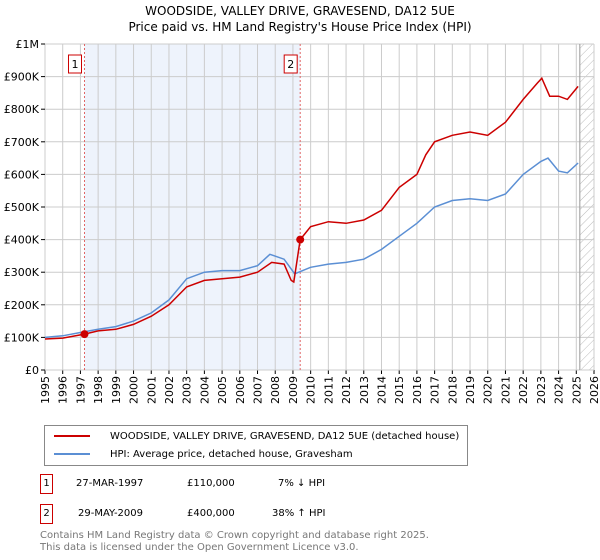 This screenshot has width=600, height=560. What do you see at coordinates (470, 390) in the screenshot?
I see `x-tick-label: 2019` at bounding box center [470, 390].